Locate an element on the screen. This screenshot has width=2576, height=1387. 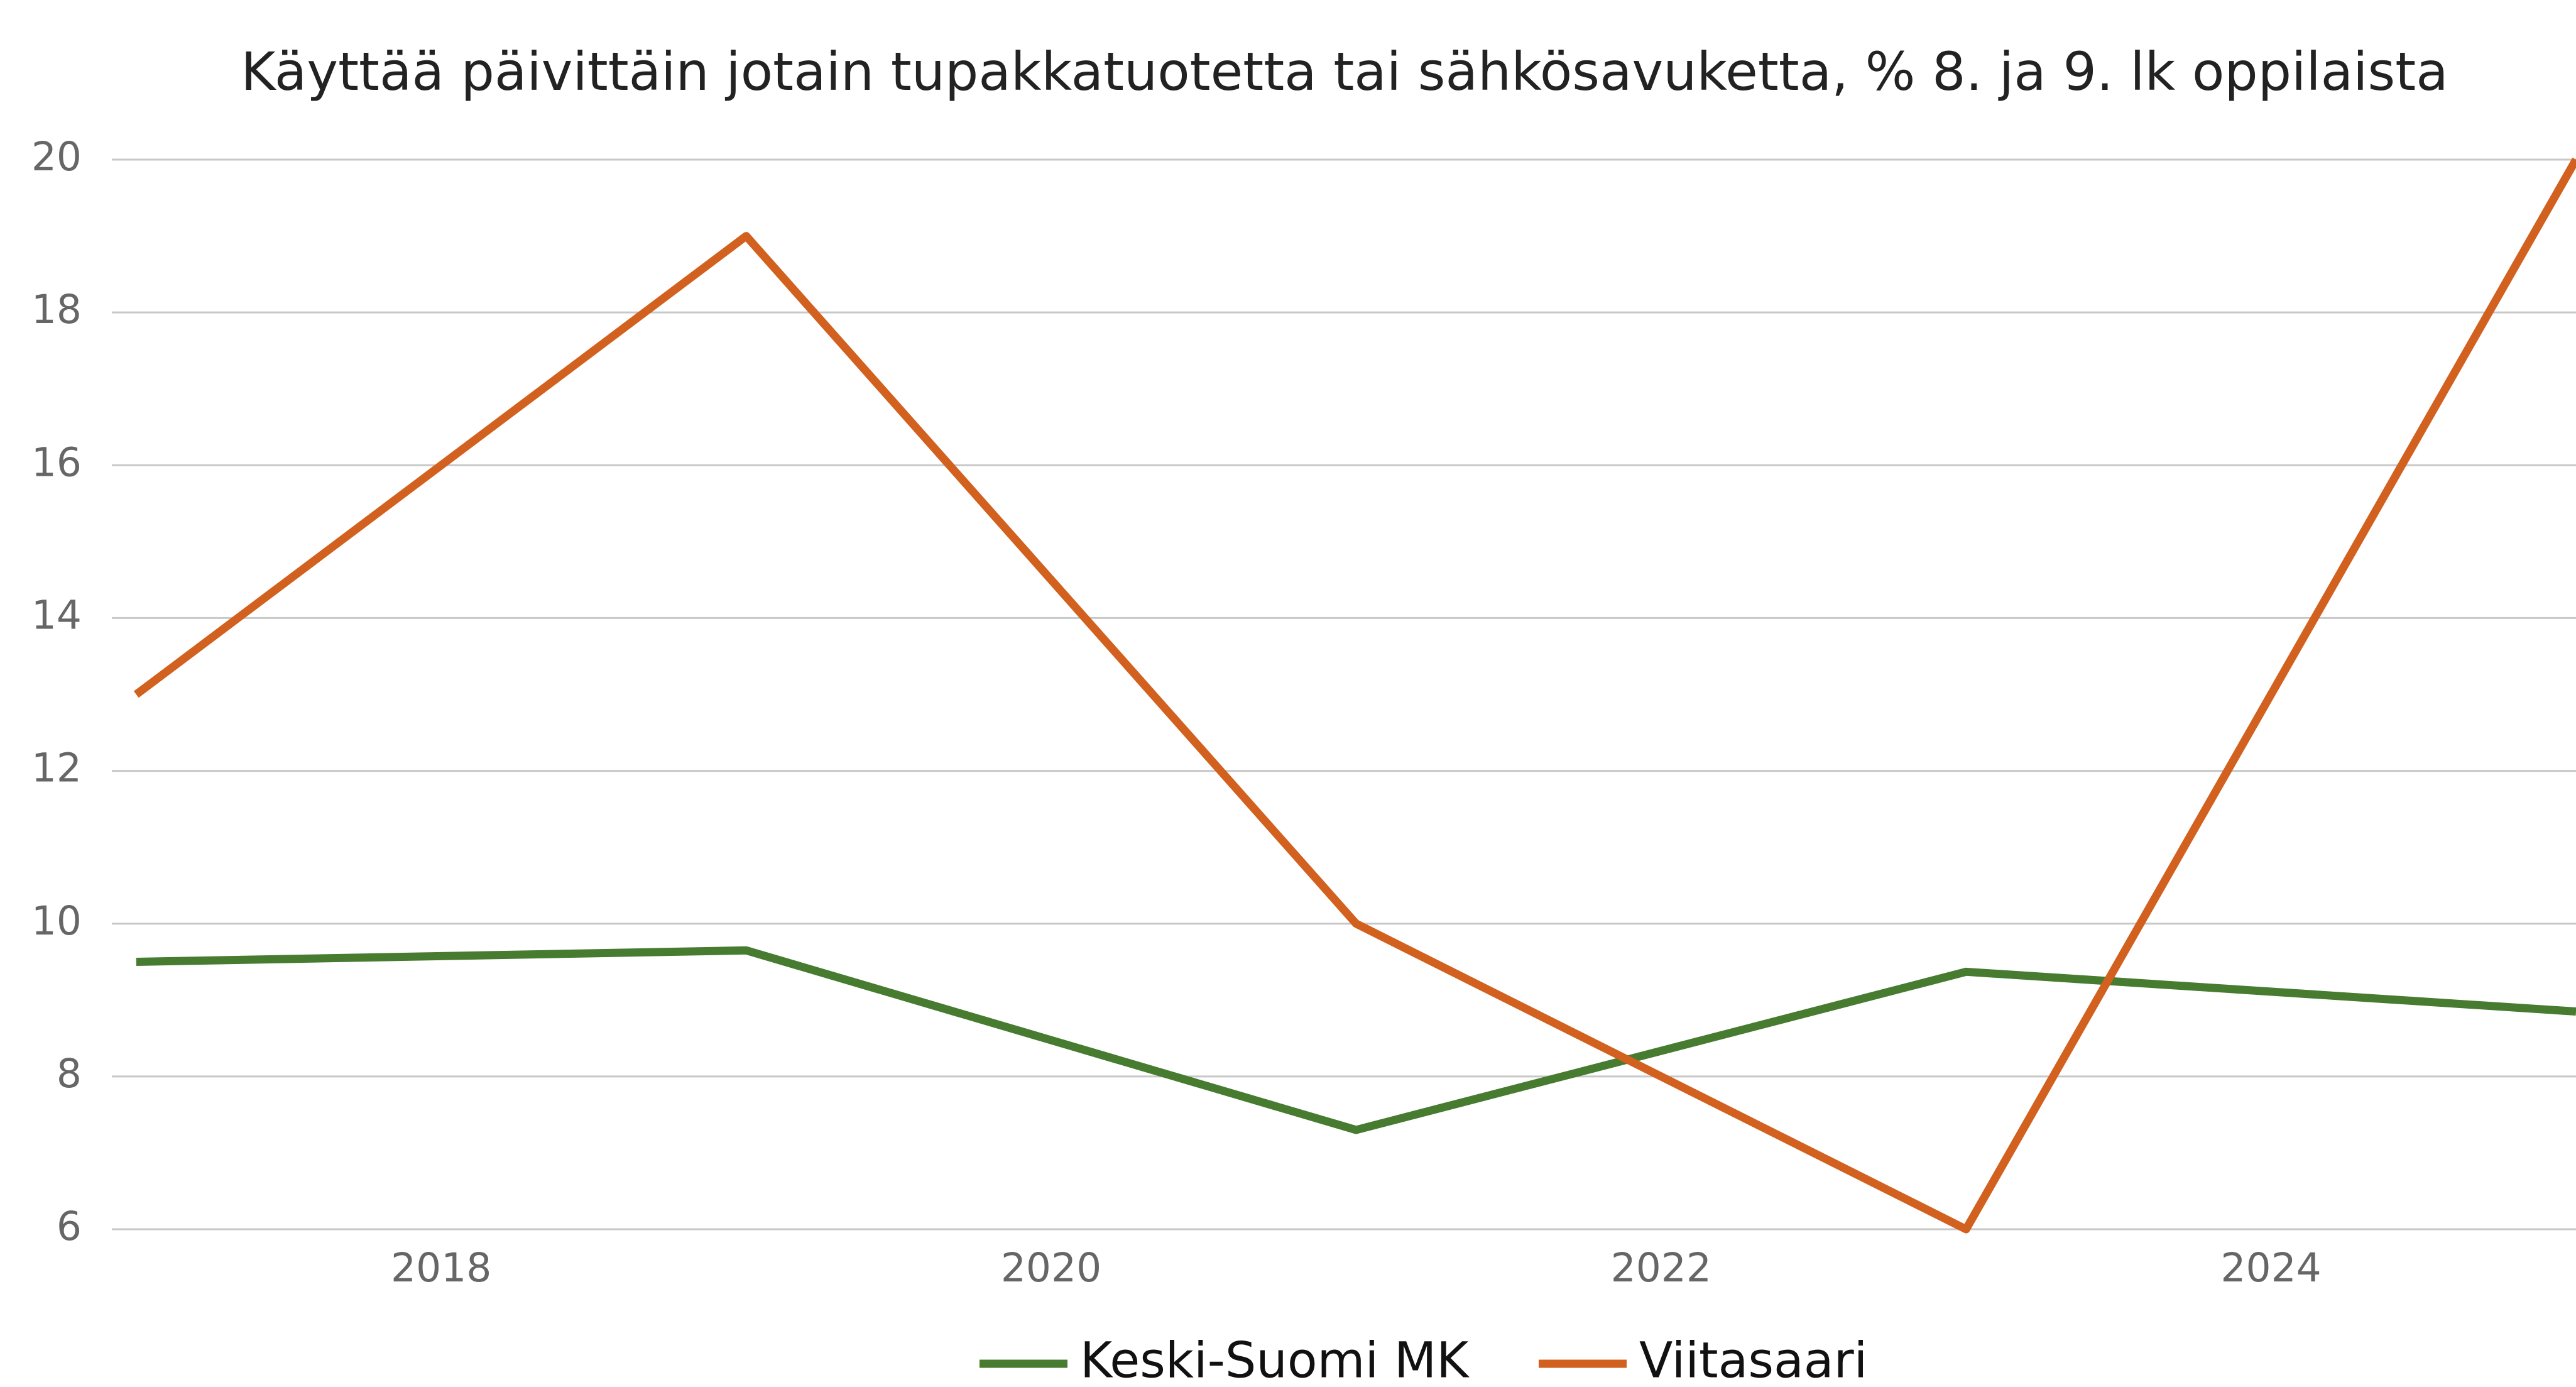
x-tick-label: 2022 is located at coordinates (1661, 1268).